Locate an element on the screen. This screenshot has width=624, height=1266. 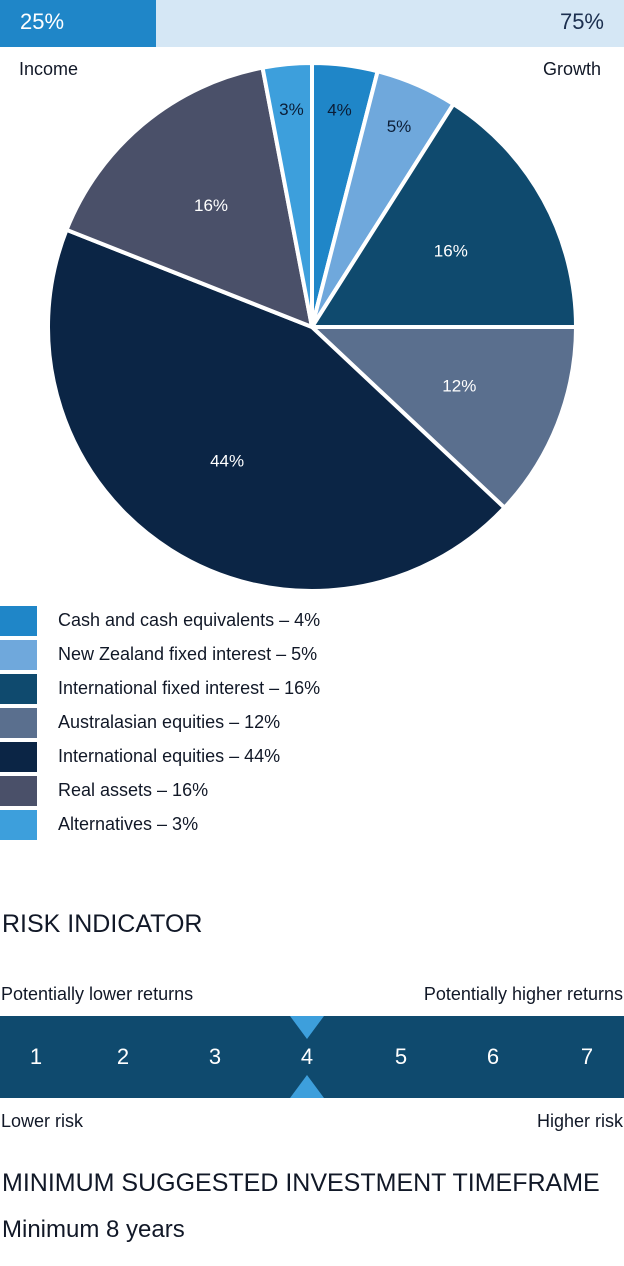
legend-label: New Zealand fixed interest – 5% is located at coordinates (188, 654).